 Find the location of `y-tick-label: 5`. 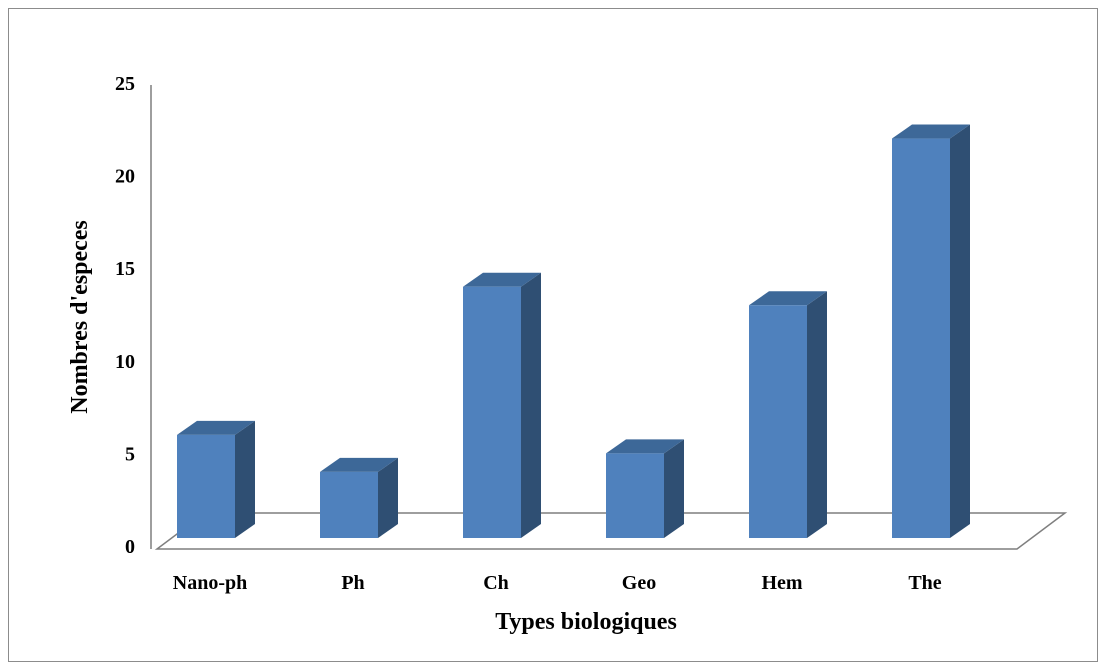

y-tick-label: 5 is located at coordinates (130, 454).